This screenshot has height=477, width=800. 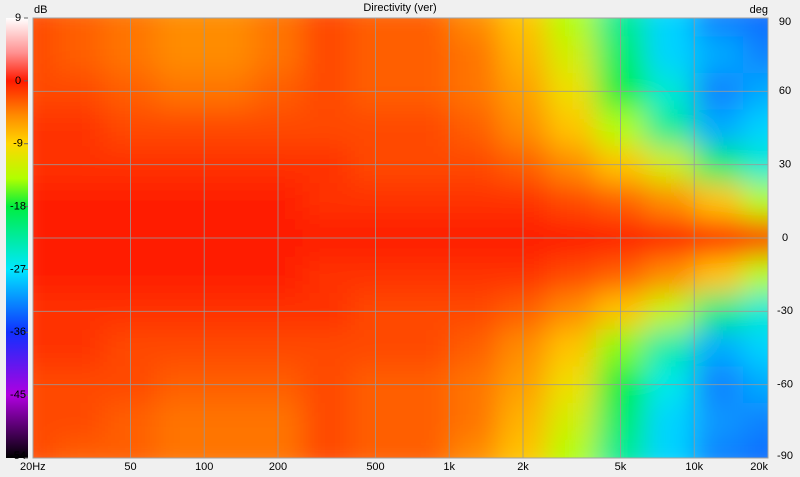 I want to click on colorbar, so click(x=17, y=238).